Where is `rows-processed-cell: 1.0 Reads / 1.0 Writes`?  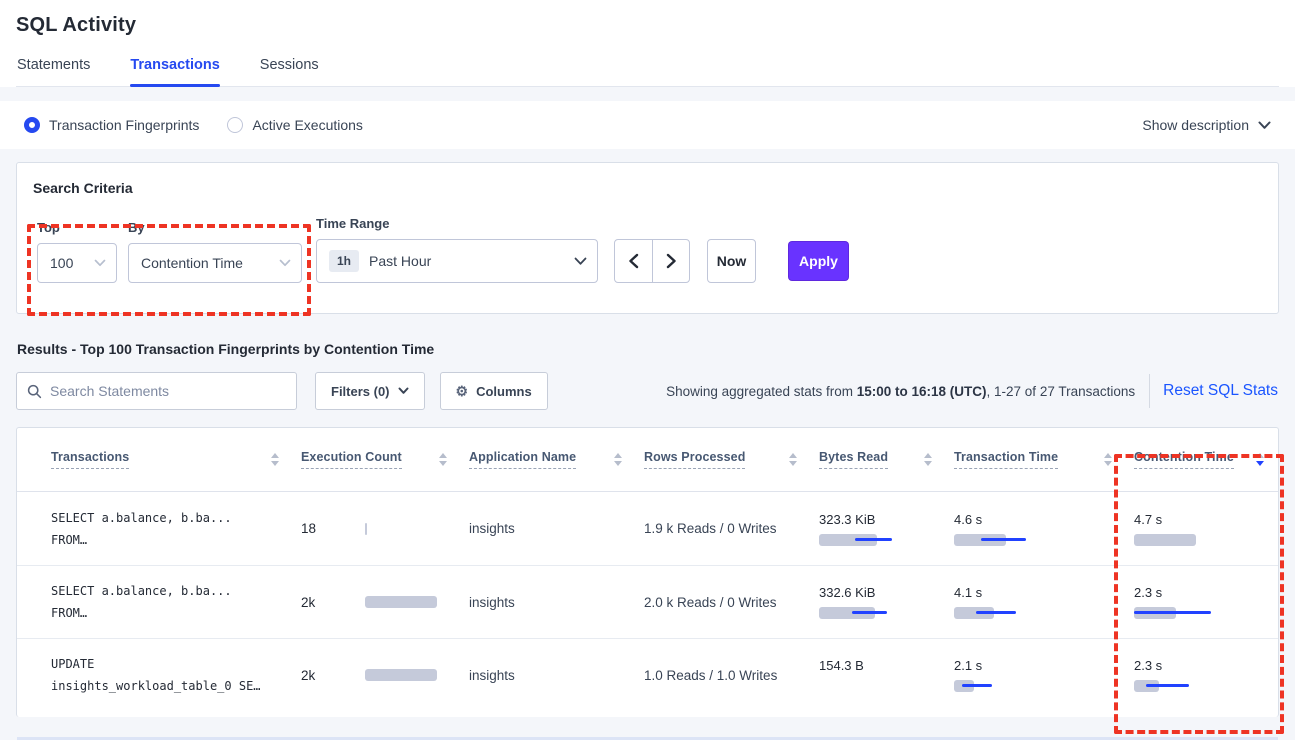
rows-processed-cell: 1.0 Reads / 1.0 Writes is located at coordinates (711, 675).